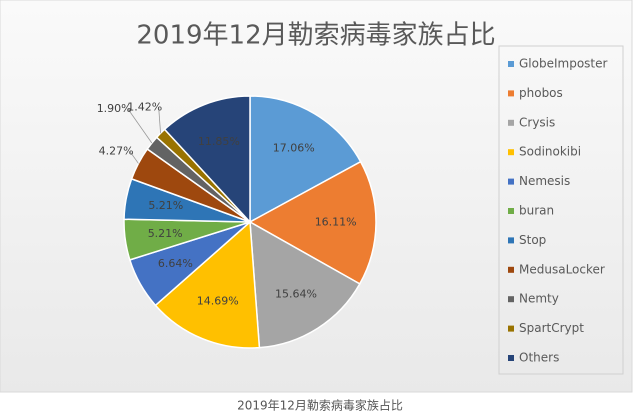 The width and height of the screenshot is (640, 419). Describe the element at coordinates (219, 141) in the screenshot. I see `data-label: 11.85%` at that location.